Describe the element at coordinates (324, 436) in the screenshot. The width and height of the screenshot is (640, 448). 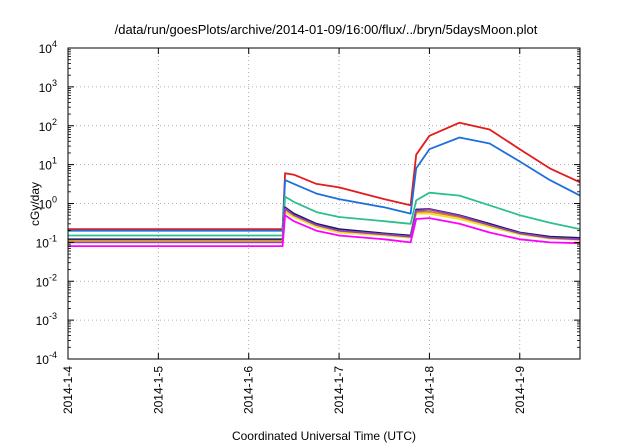
I see `x-axis-label: Coordinated Universal Time (UTC)` at that location.